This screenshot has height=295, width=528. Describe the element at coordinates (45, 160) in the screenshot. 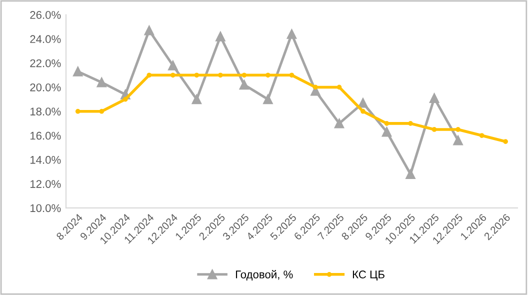

I see `y-tick-label: 14.0%` at that location.